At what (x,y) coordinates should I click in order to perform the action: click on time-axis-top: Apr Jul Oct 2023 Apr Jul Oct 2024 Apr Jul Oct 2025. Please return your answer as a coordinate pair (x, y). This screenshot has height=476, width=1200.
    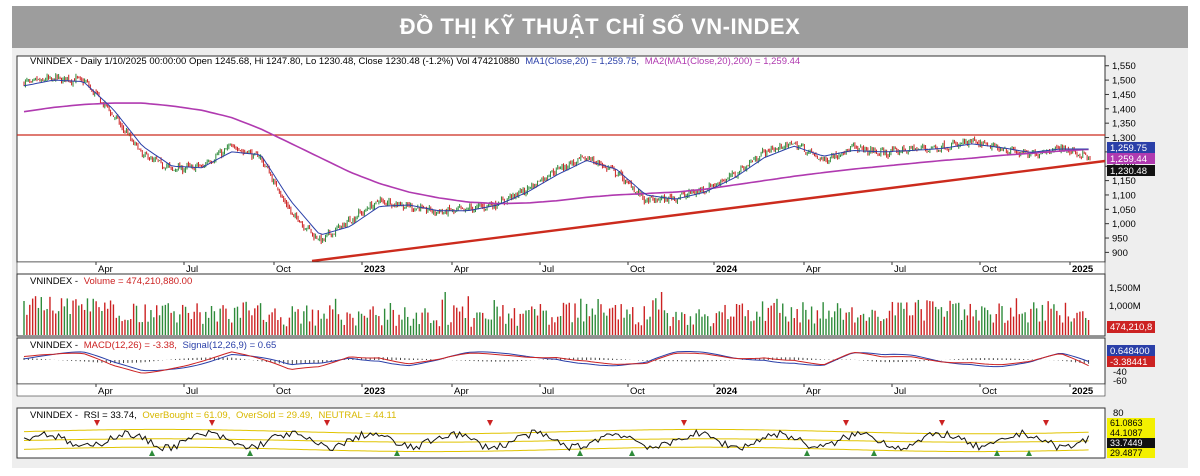
    Looking at the image, I should click on (561, 268).